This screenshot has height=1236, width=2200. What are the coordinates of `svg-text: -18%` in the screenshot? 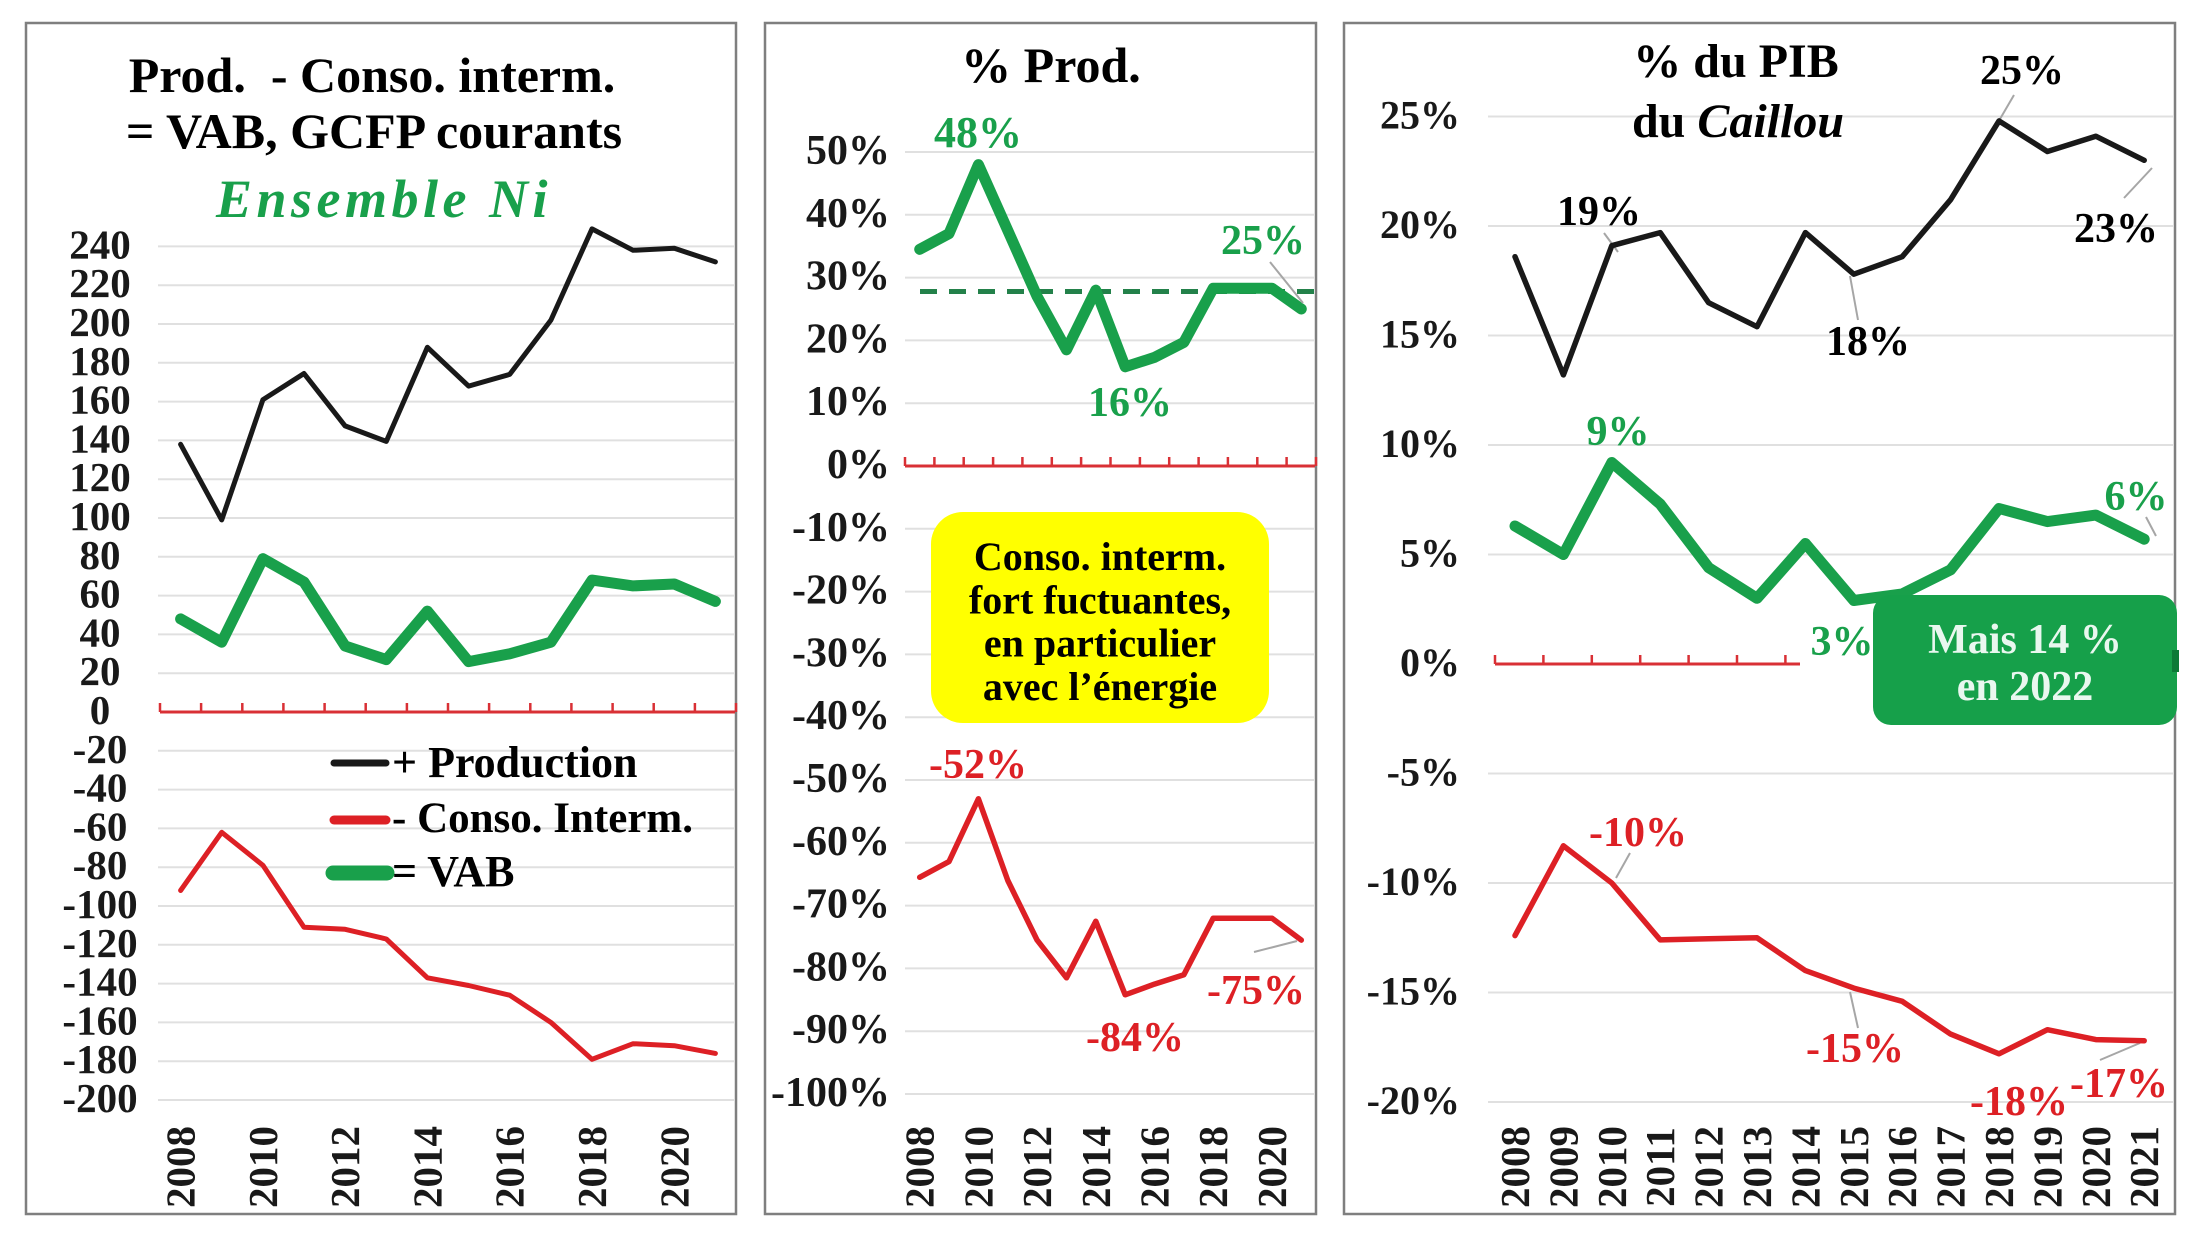 It's located at (2019, 1102).